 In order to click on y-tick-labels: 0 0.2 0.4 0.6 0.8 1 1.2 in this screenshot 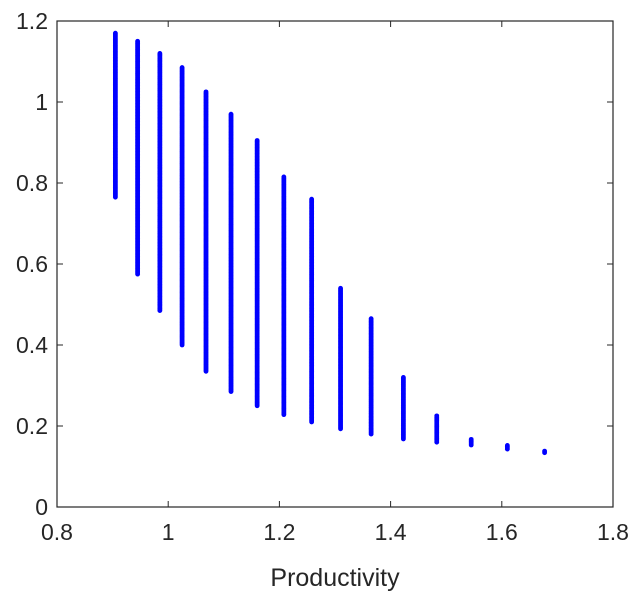, I will do `click(32, 264)`.